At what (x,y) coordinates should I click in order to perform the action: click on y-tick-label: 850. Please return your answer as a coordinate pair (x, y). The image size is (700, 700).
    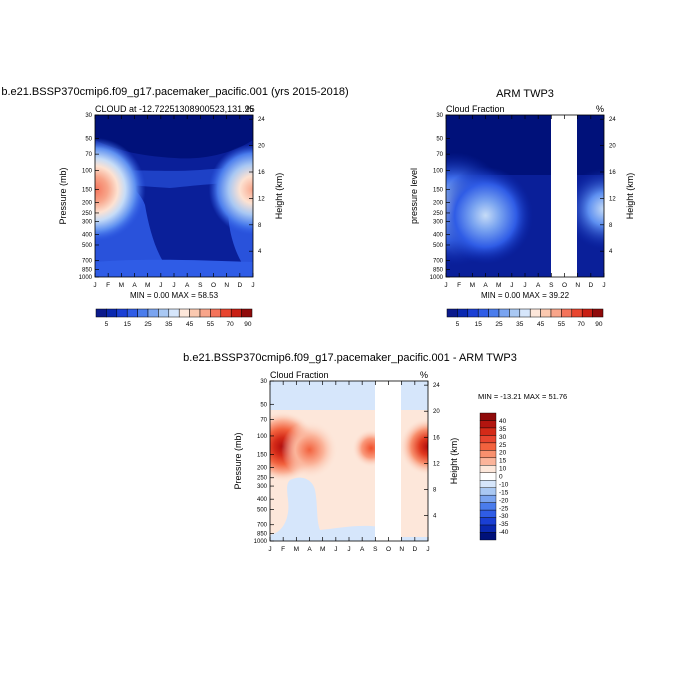
    Looking at the image, I should click on (262, 535).